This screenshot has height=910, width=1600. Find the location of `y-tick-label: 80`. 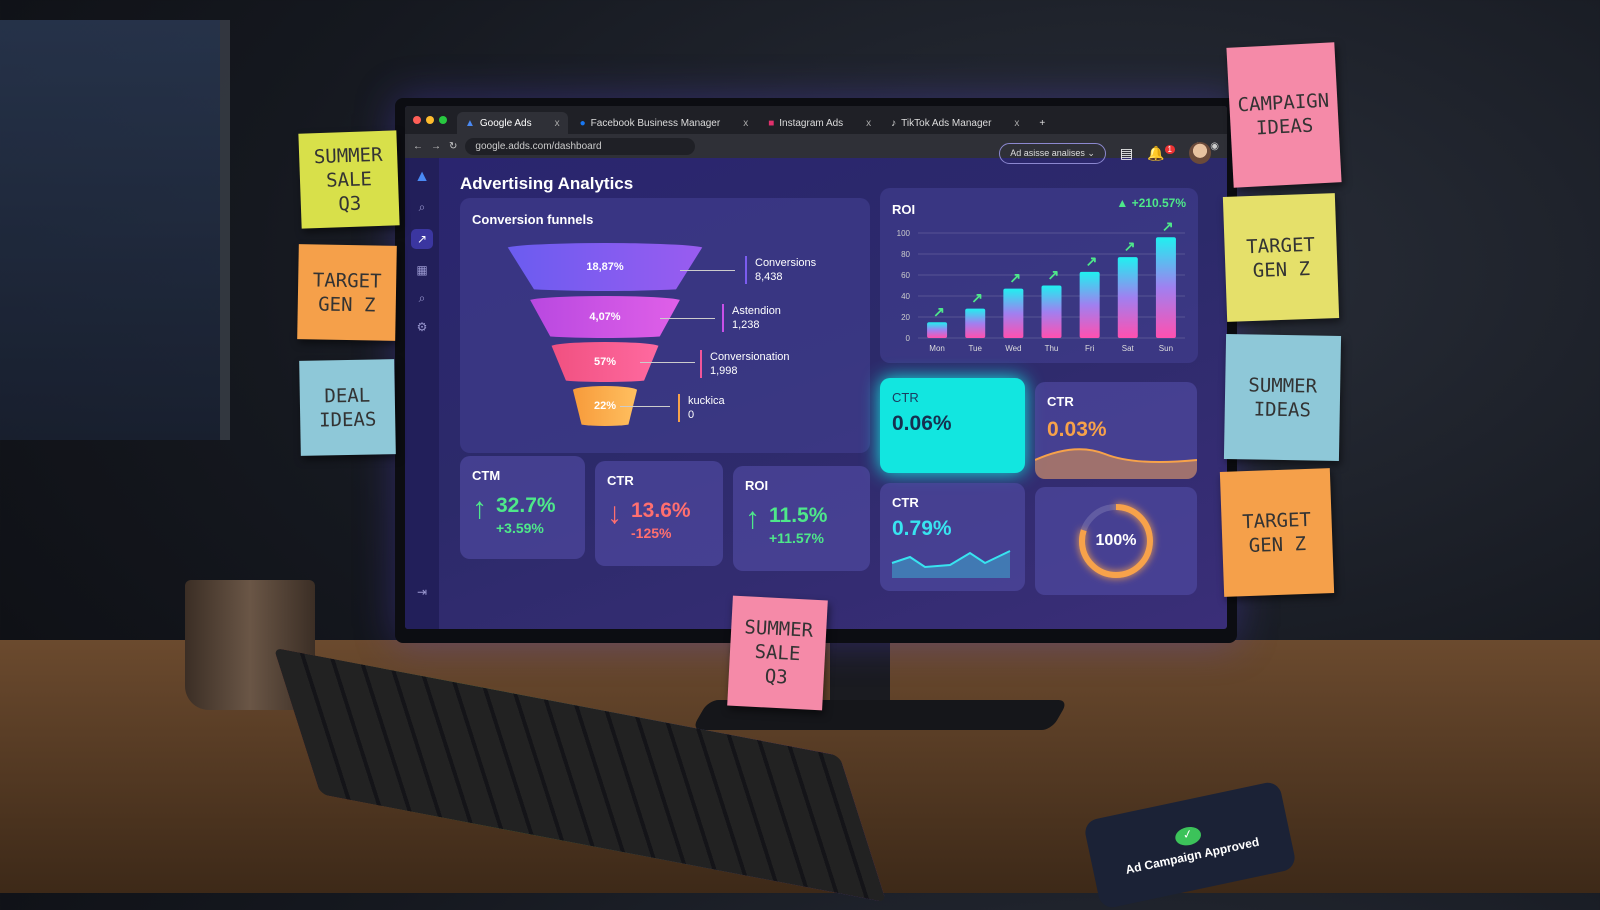

y-tick-label: 80 is located at coordinates (905, 254).